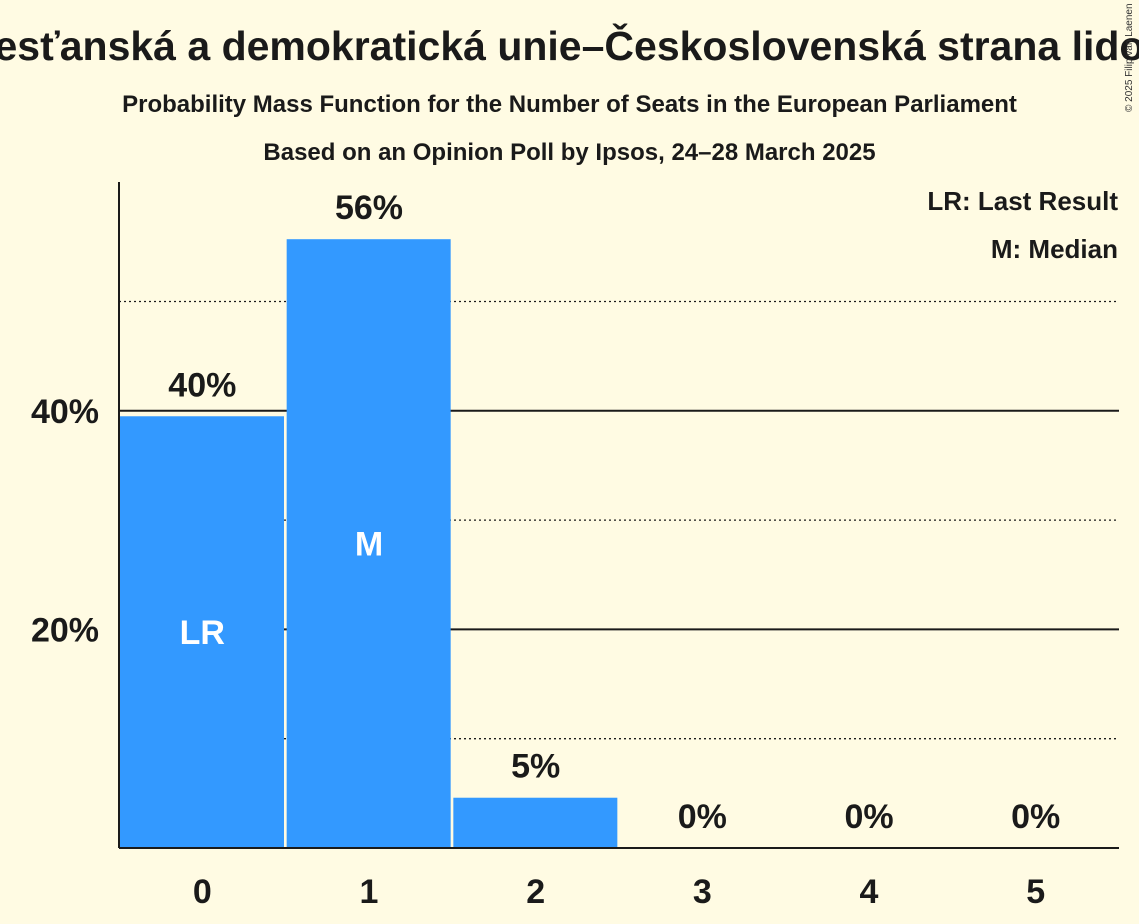  Describe the element at coordinates (202, 892) in the screenshot. I see `x-tick-label: 0` at that location.